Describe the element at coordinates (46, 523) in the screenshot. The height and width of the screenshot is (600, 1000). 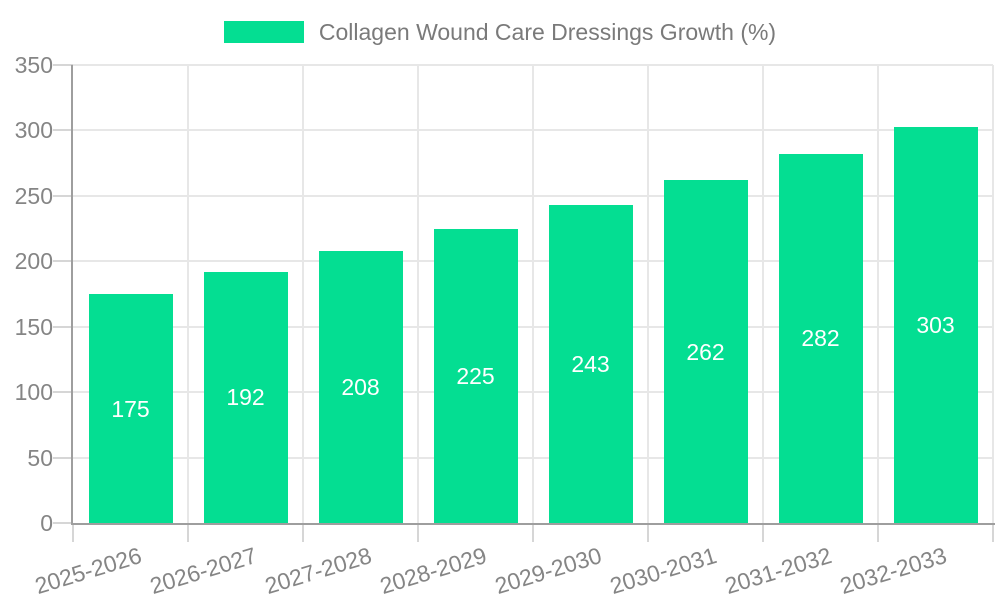
I see `y-tick-label: 0` at that location.